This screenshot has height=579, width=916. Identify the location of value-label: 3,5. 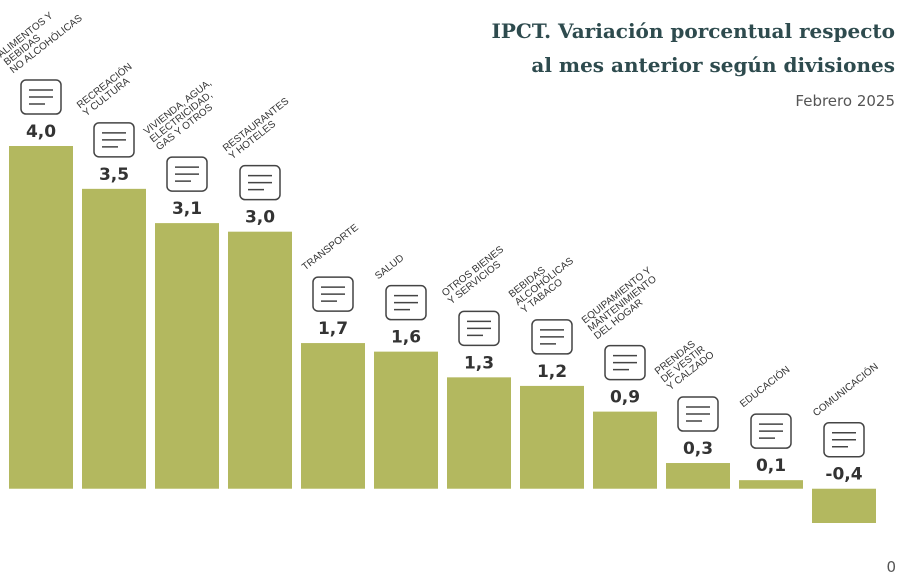
(114, 175).